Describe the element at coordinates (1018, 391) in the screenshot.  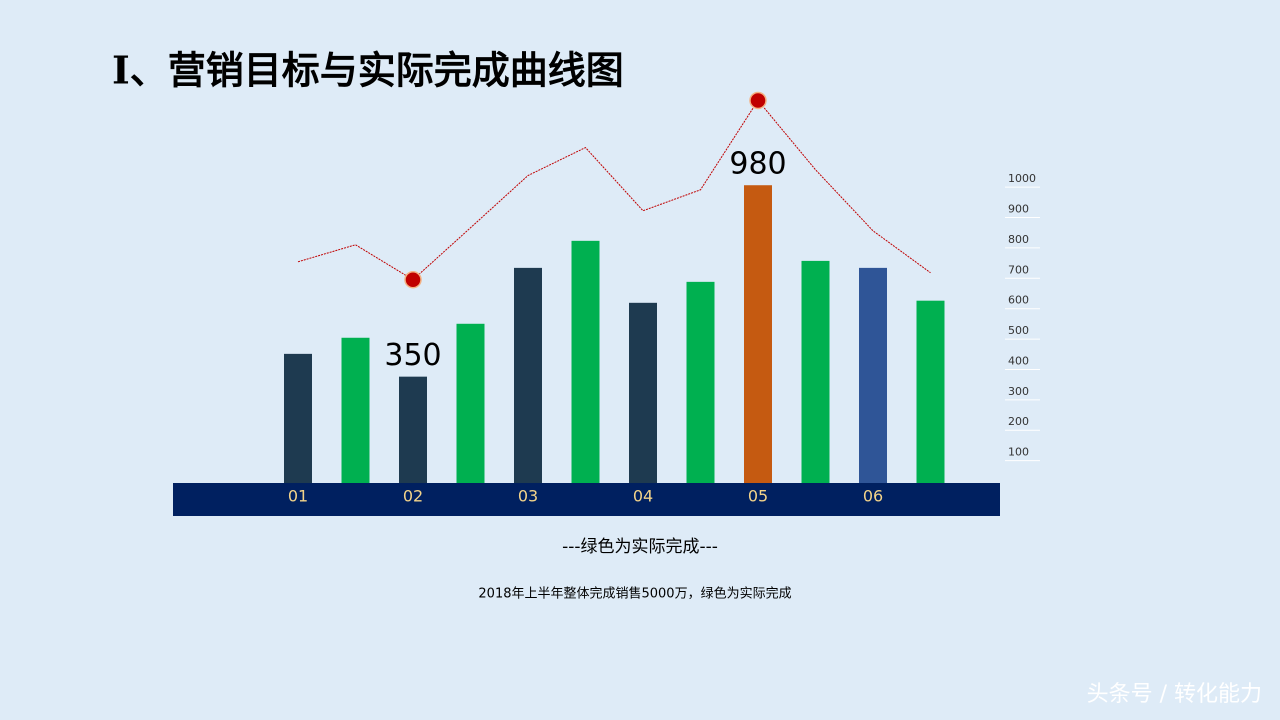
I see `y-tick-label: 300` at that location.